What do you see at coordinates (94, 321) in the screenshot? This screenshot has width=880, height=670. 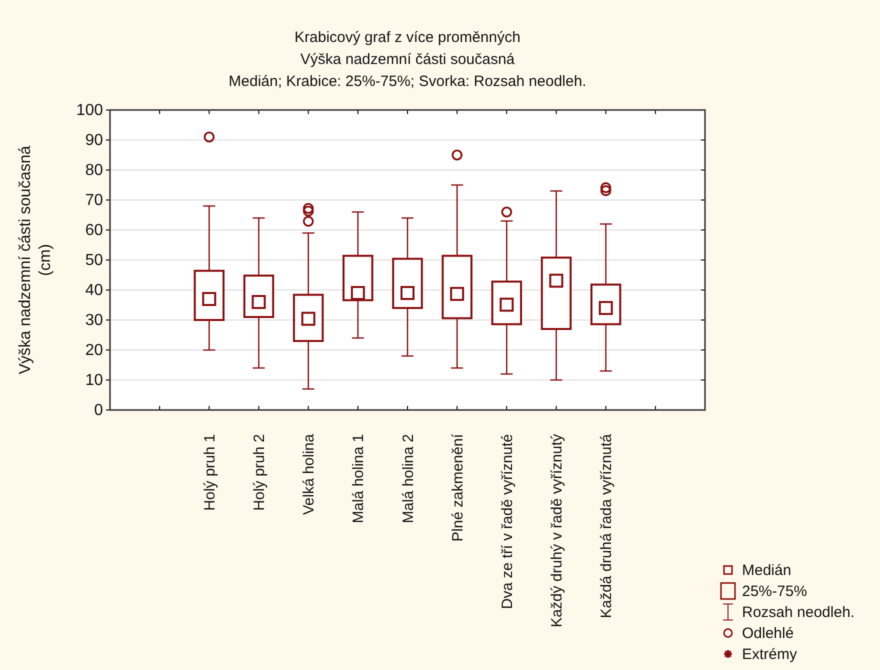 I see `y-tick-label: 30` at bounding box center [94, 321].